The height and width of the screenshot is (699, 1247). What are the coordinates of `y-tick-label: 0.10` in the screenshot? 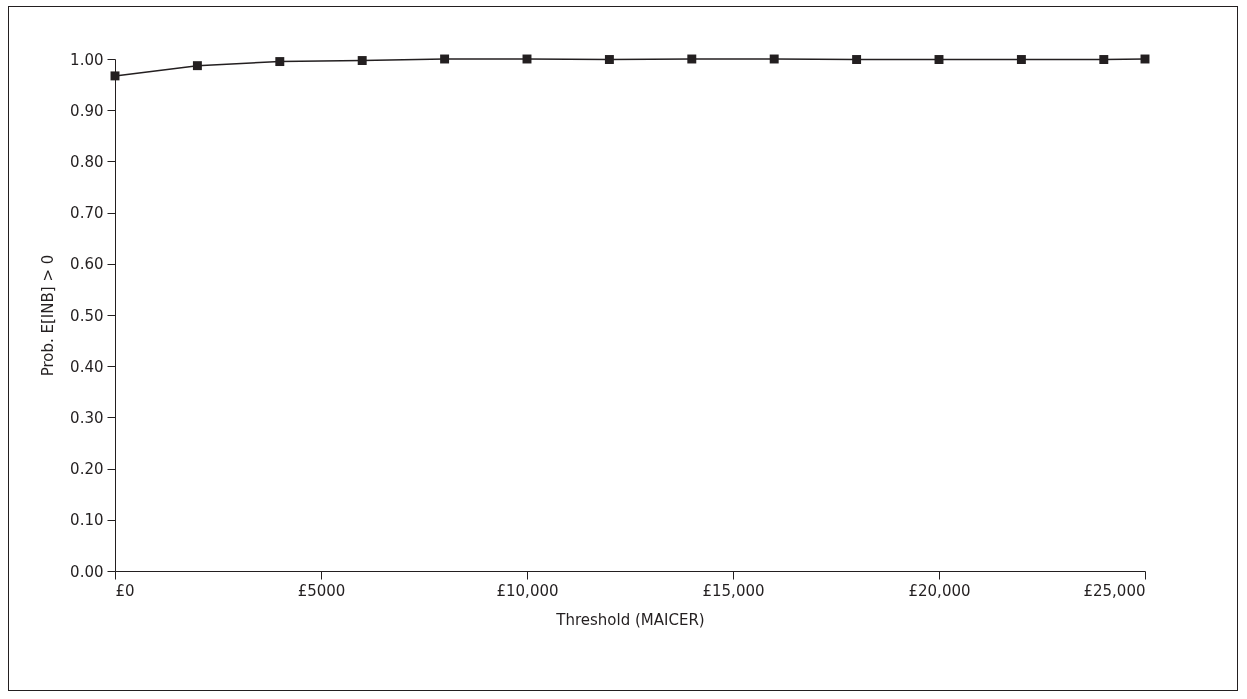 It's located at (87, 520).